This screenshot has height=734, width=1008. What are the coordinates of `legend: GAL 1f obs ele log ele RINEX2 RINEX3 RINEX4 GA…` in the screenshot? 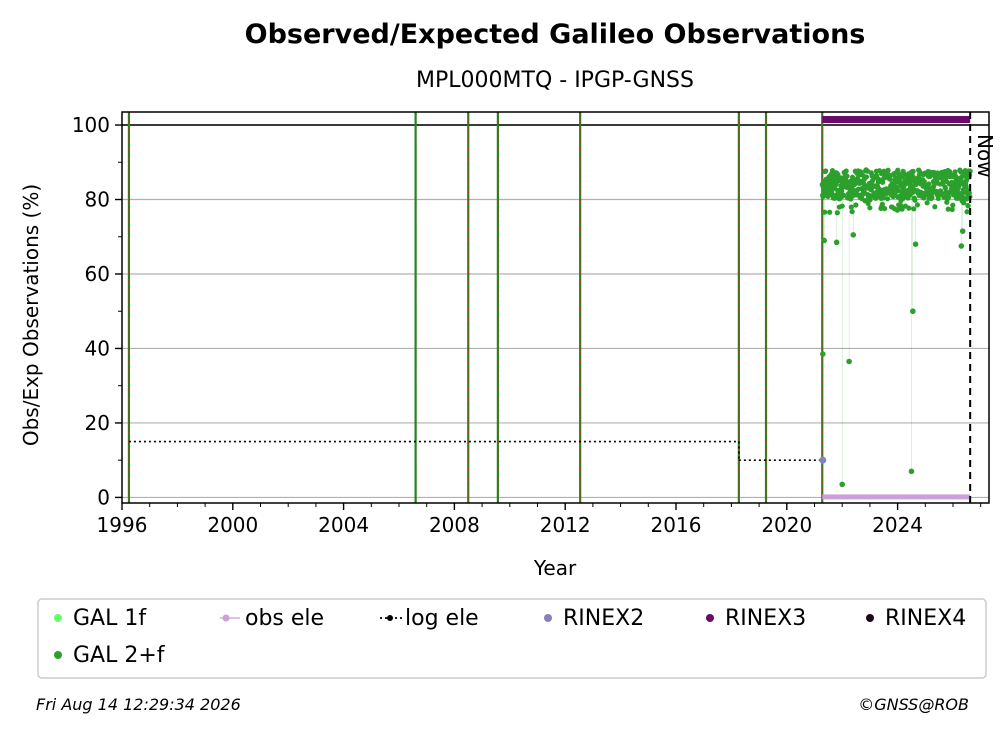 It's located at (512, 638).